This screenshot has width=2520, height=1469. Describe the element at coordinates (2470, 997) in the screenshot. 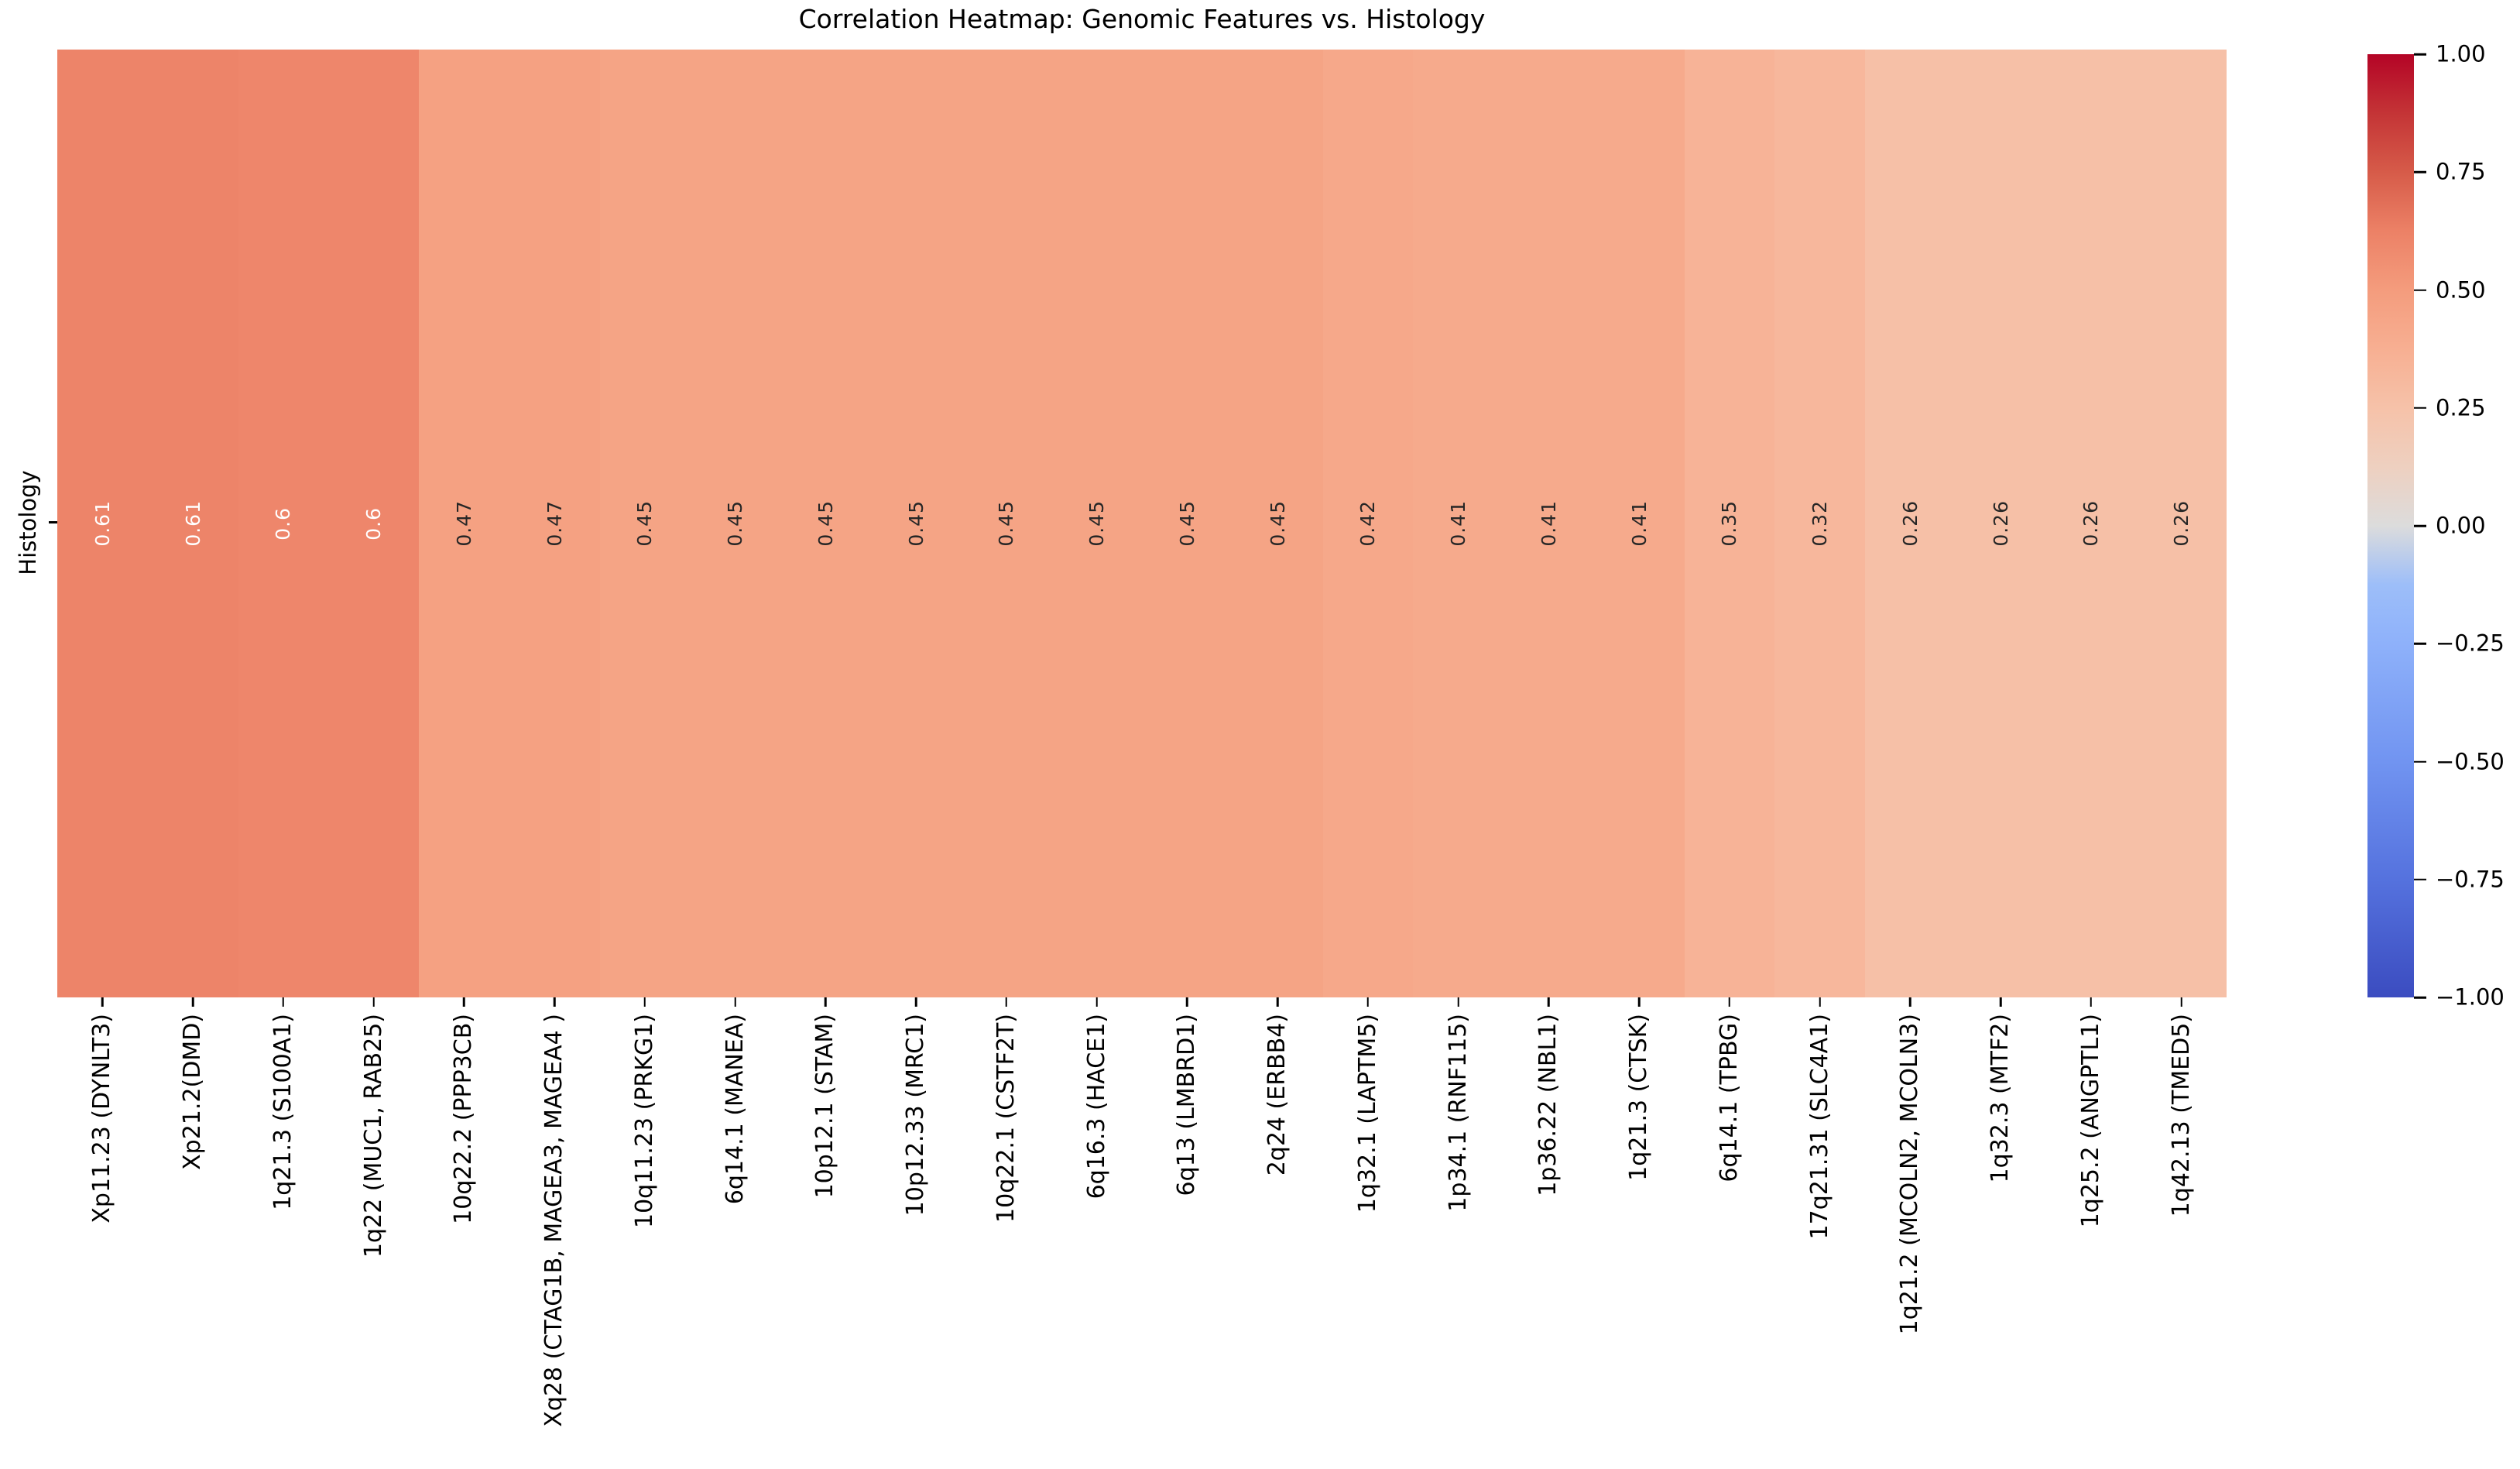

I see `colorbar-tick-label: −1.00` at that location.